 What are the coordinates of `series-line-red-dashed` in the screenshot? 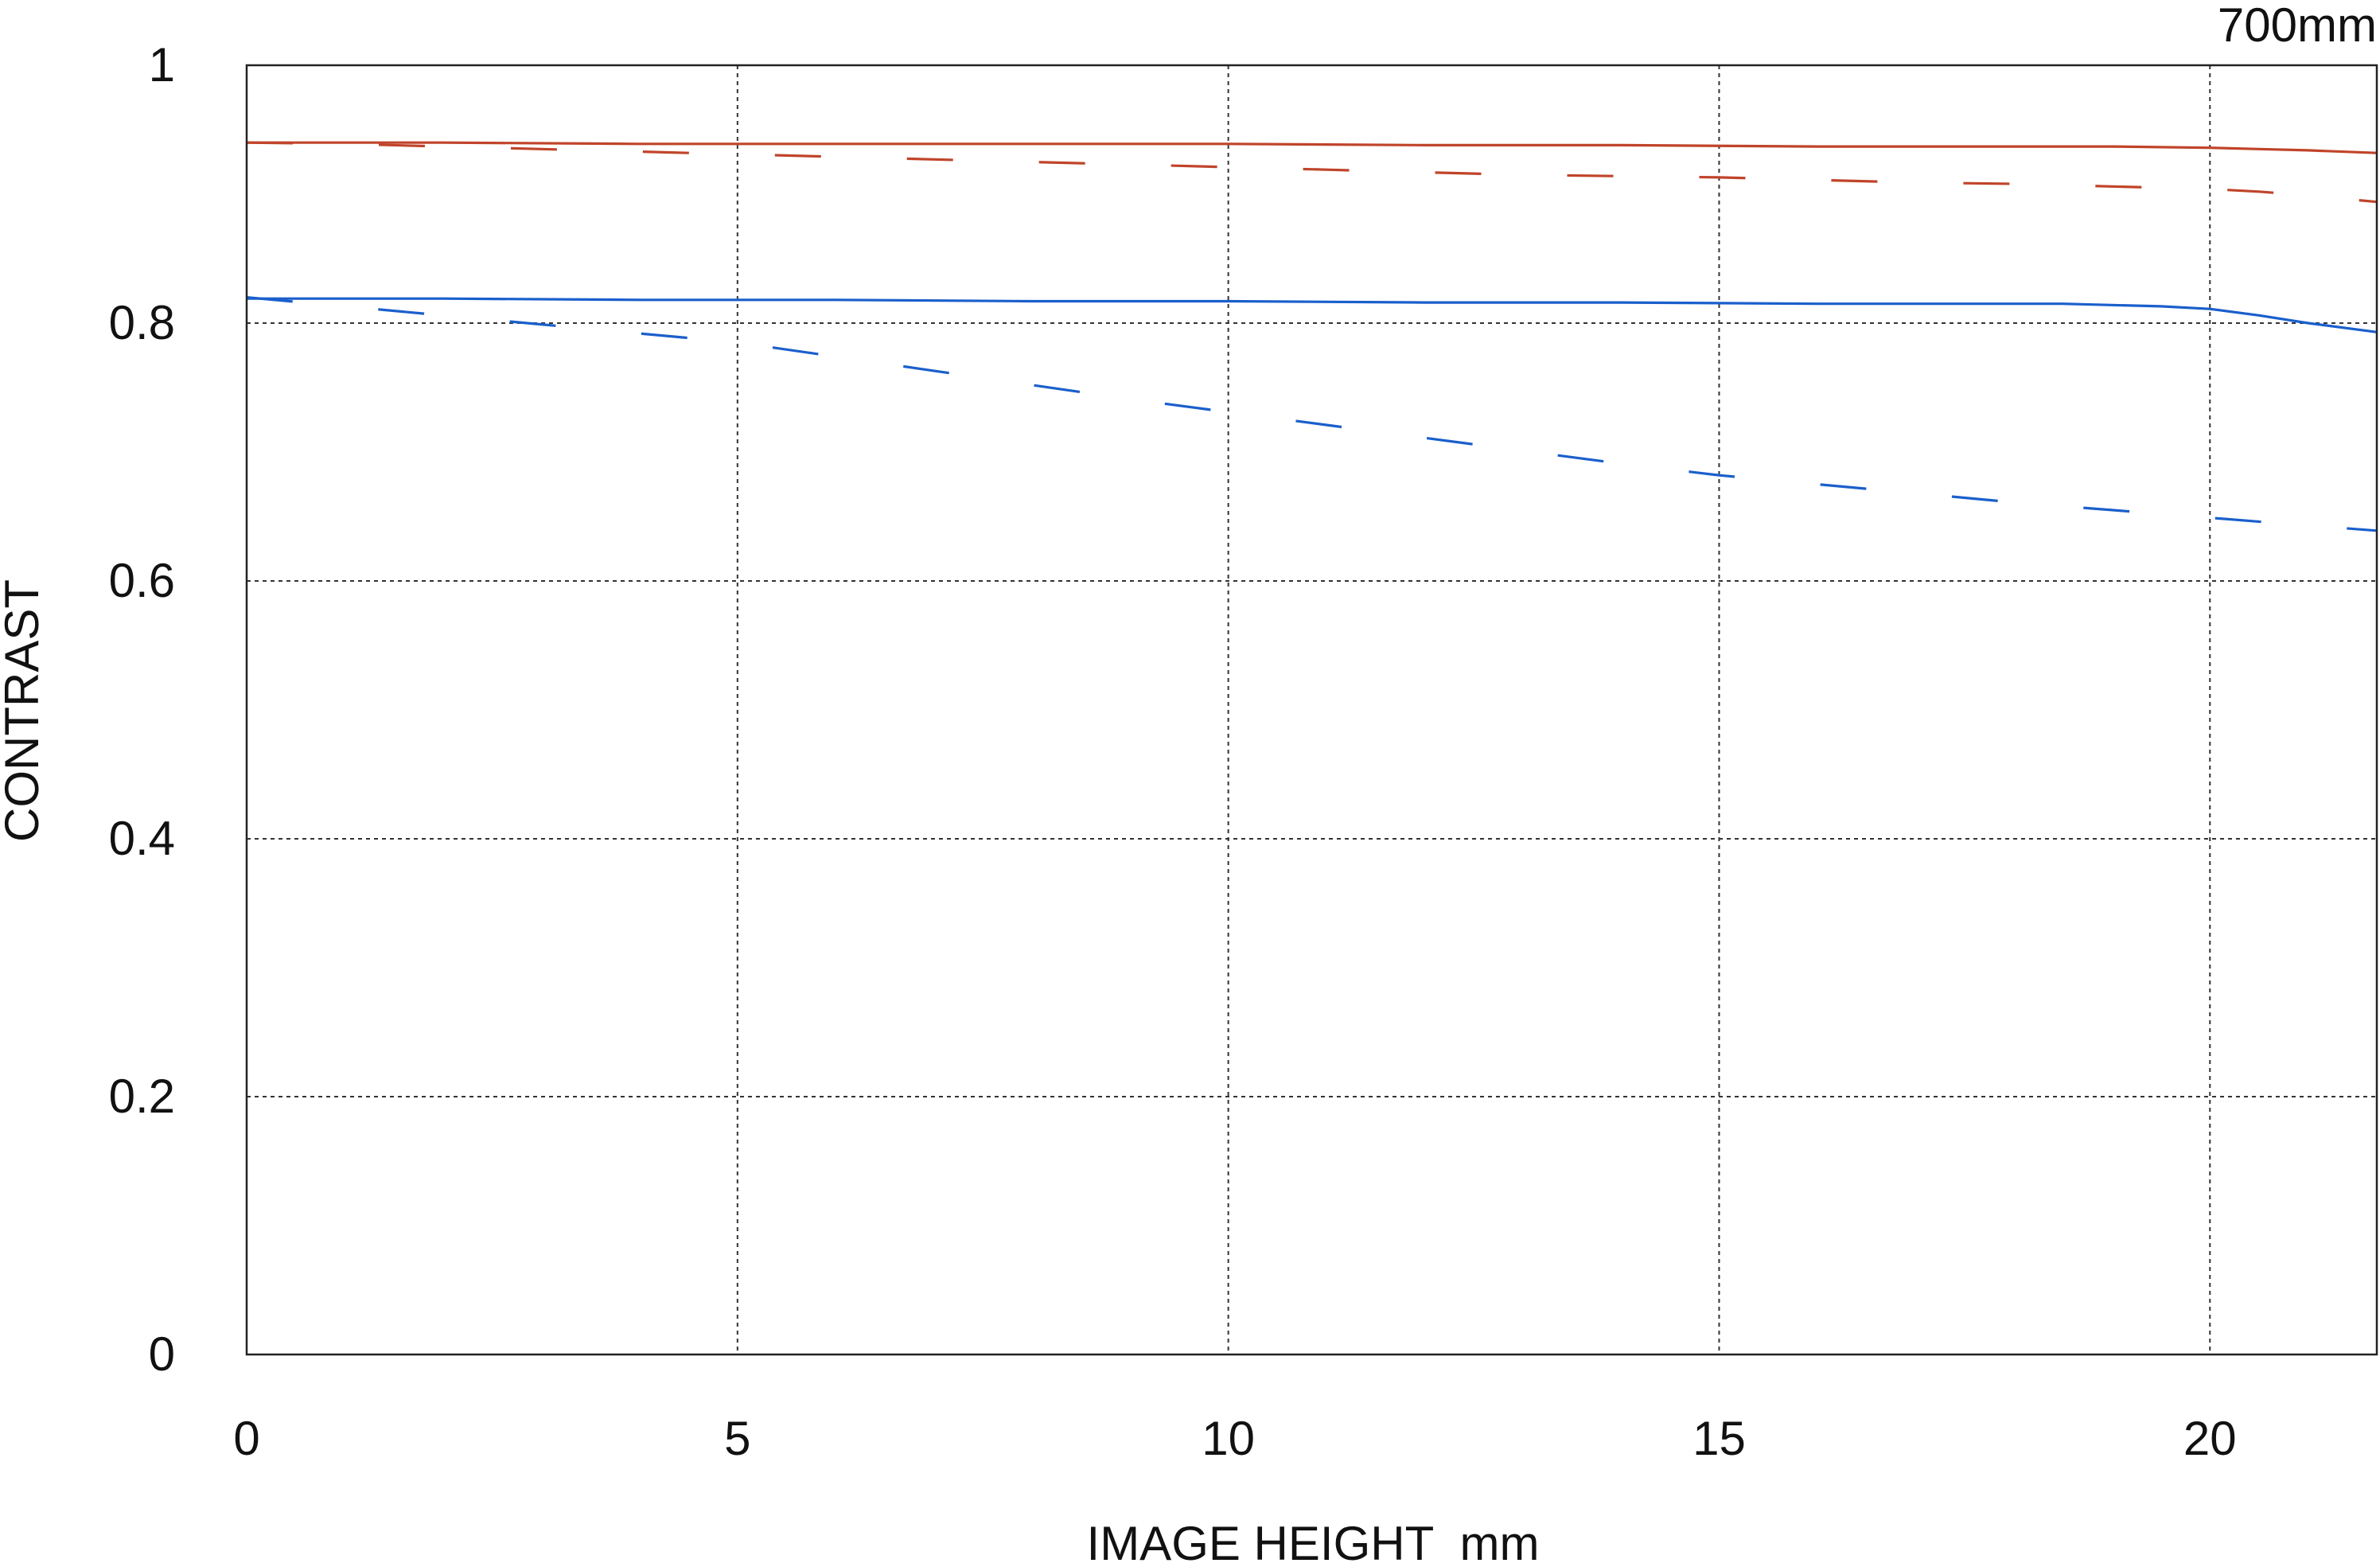 It's located at (1312, 172).